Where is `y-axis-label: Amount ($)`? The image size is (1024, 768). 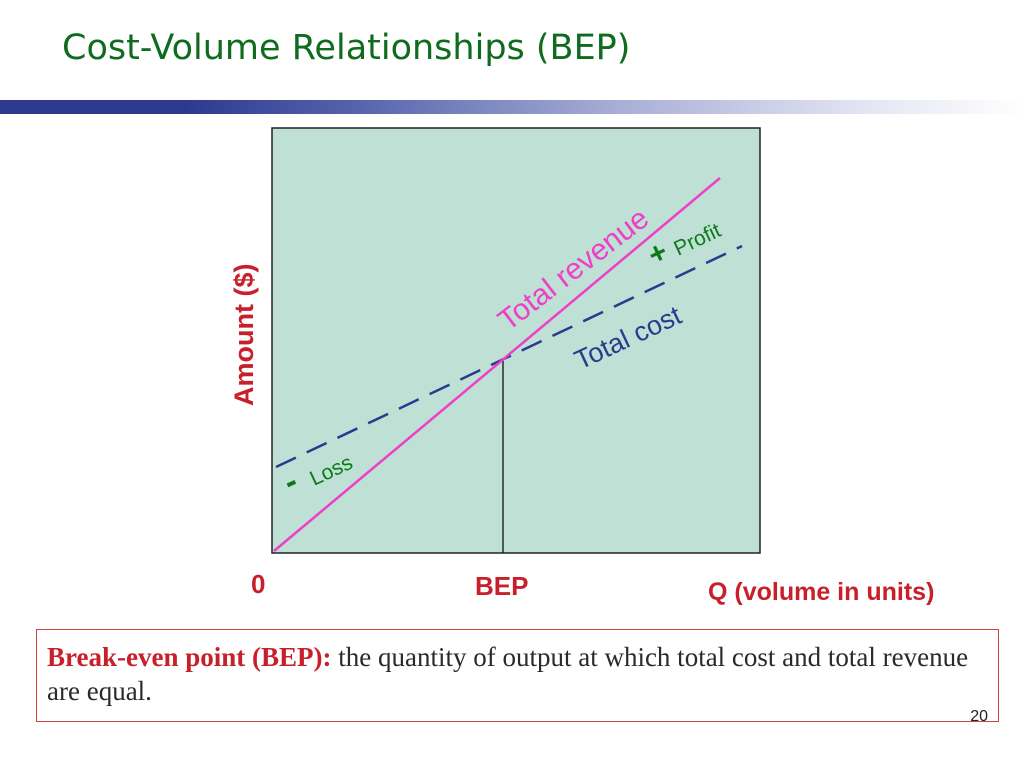
y-axis-label: Amount ($) is located at coordinates (244, 335).